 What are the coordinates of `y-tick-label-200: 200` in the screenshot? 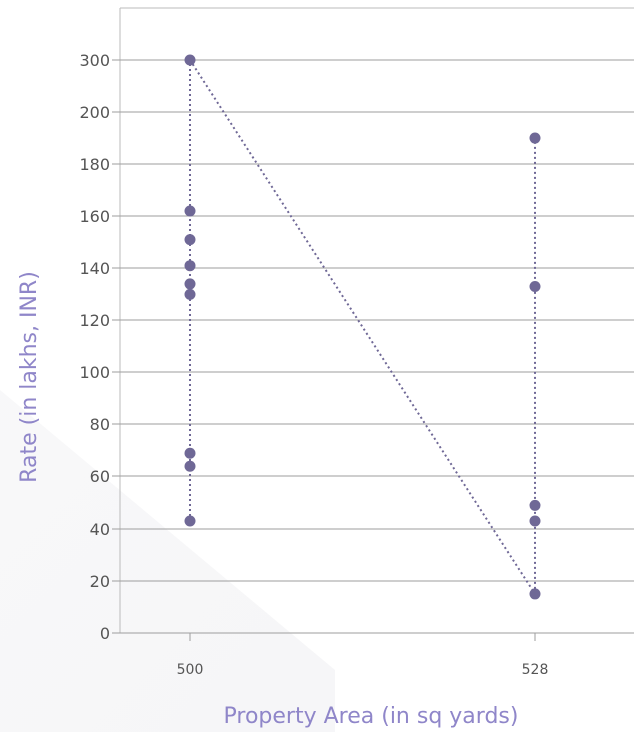 It's located at (94, 112).